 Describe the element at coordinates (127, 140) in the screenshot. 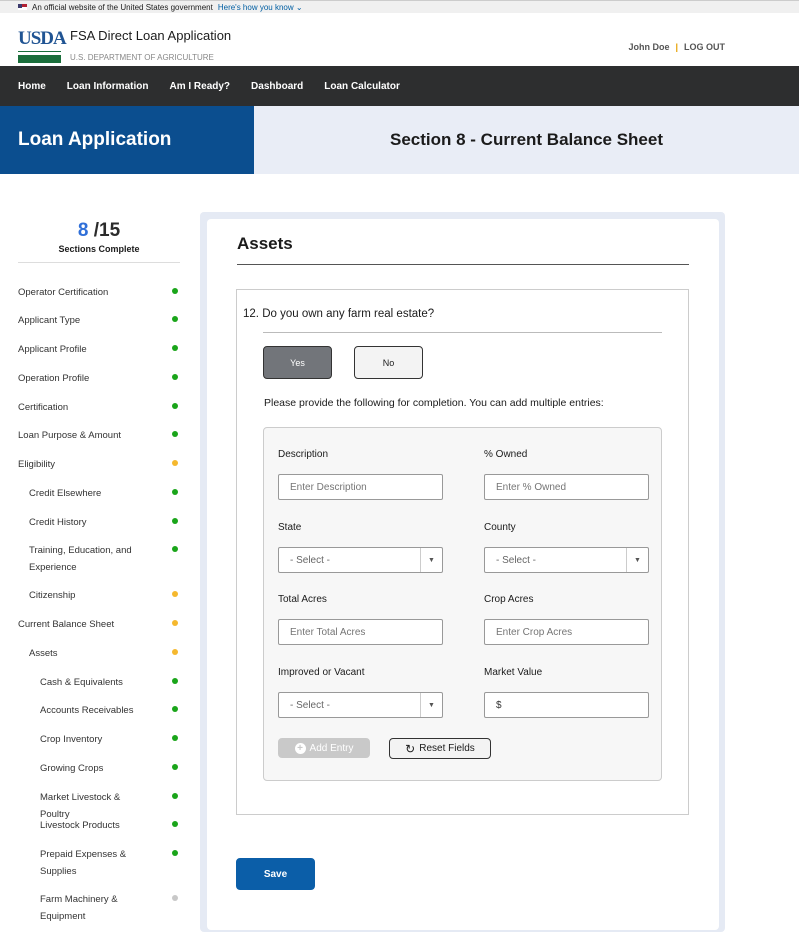

I see `loan-application-title: Loan Application` at that location.